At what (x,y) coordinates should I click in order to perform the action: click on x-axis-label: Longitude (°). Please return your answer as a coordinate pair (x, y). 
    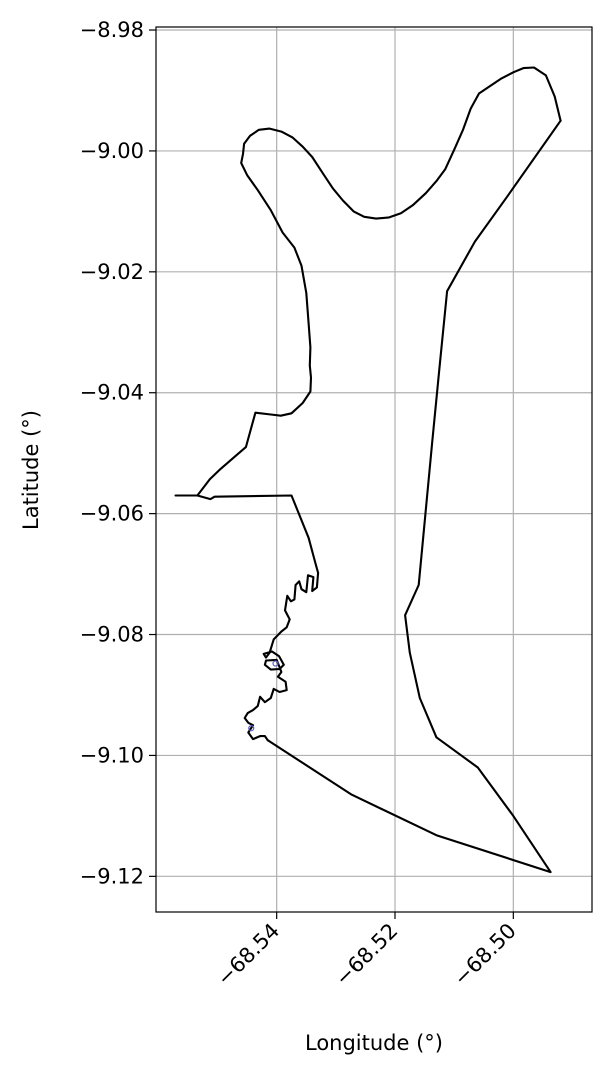
    Looking at the image, I should click on (374, 1043).